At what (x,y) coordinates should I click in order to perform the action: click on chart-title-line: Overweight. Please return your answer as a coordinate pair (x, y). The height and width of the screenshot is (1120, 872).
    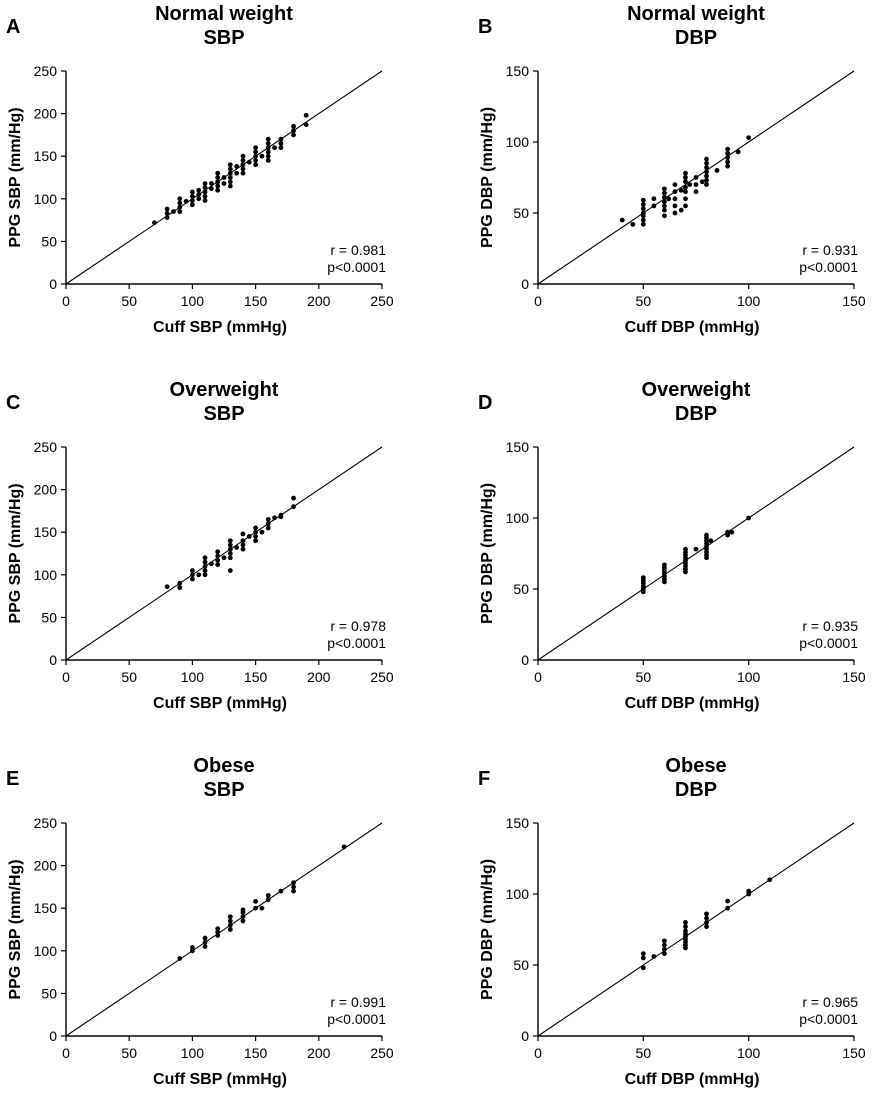
    Looking at the image, I should click on (696, 390).